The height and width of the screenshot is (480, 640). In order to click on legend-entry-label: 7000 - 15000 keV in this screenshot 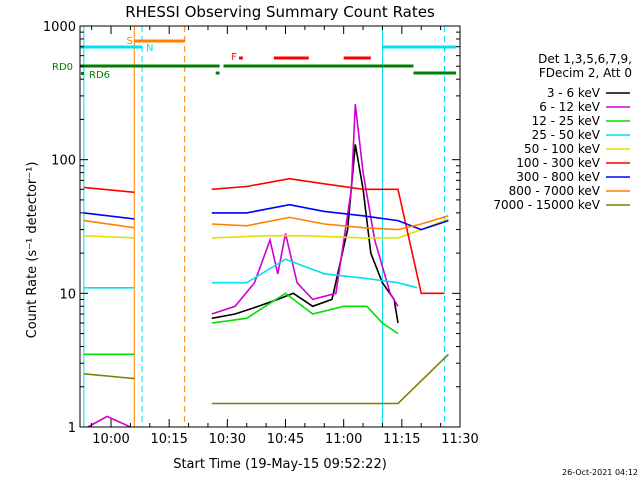, I will do `click(546, 205)`.